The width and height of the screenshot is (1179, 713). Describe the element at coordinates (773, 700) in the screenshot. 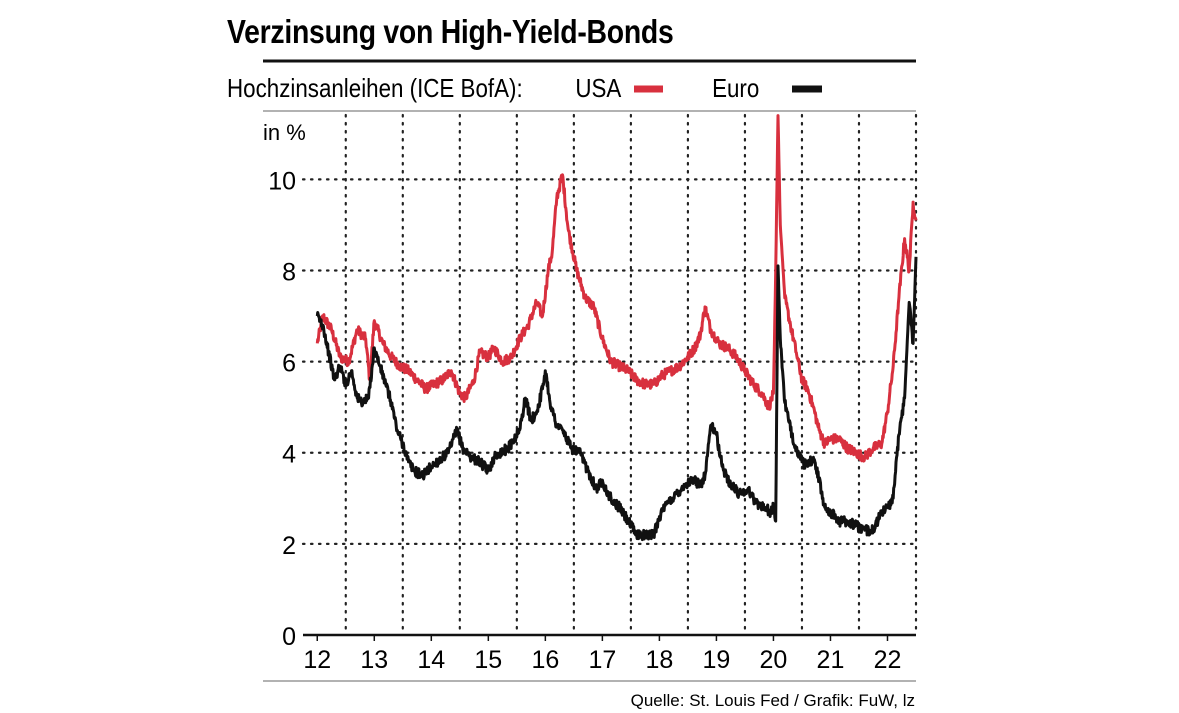

I see `source-note: Quelle: St. Louis Fed / Grafik: FuW, lz` at that location.